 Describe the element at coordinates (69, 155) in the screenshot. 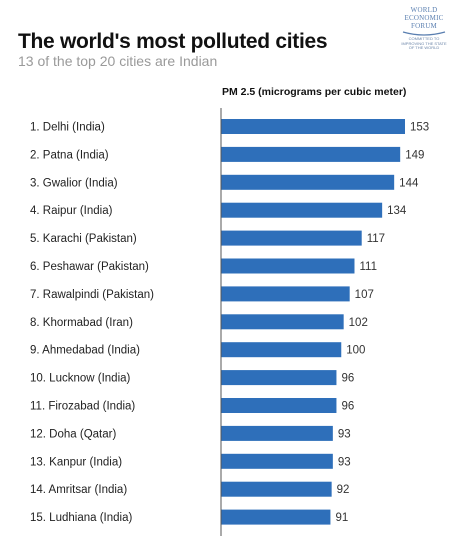

I see `category-label: 2. Patna (India)` at that location.